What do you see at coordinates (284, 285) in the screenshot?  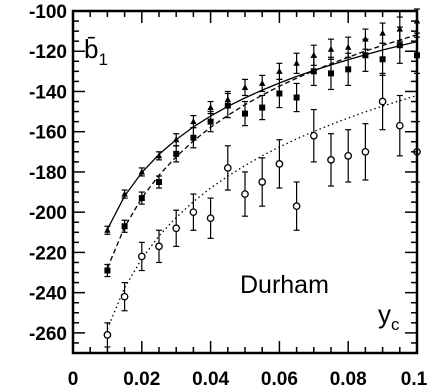 I see `scheme-annotation: Durham` at bounding box center [284, 285].